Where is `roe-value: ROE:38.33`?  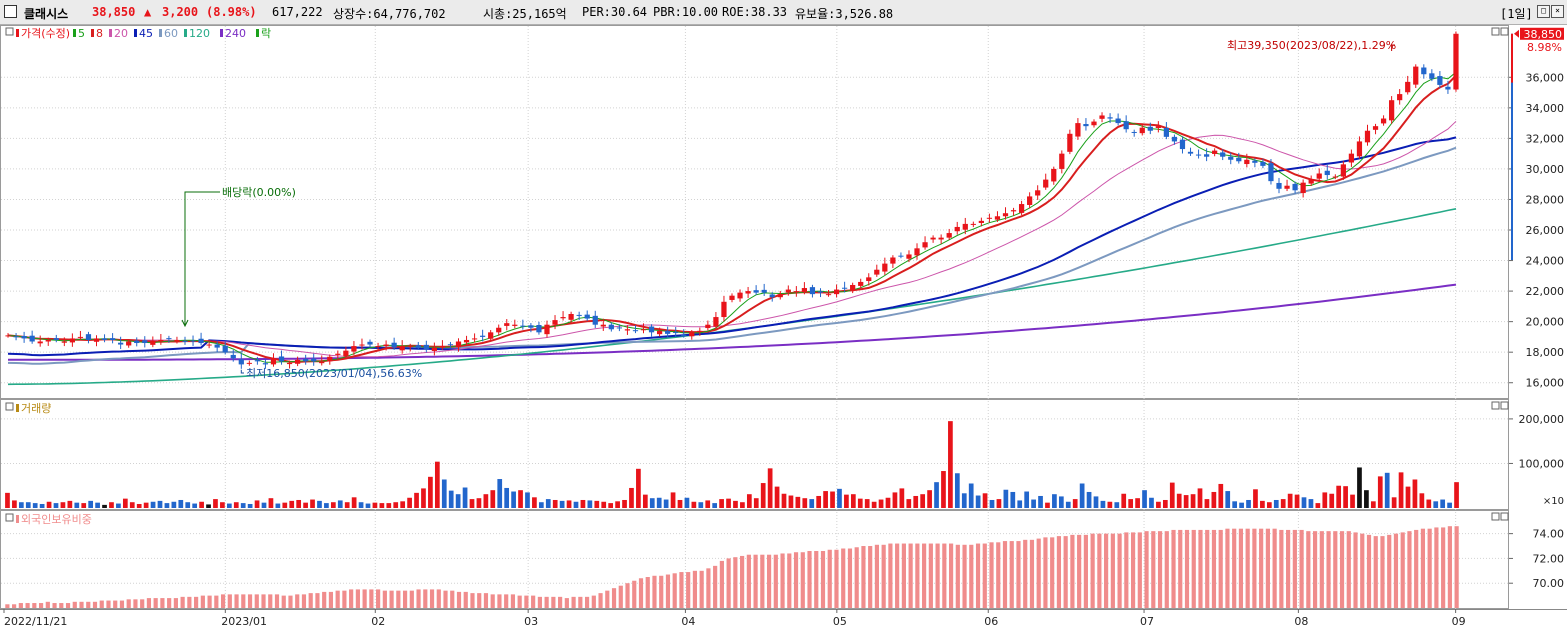 roe-value: ROE:38.33 is located at coordinates (755, 12).